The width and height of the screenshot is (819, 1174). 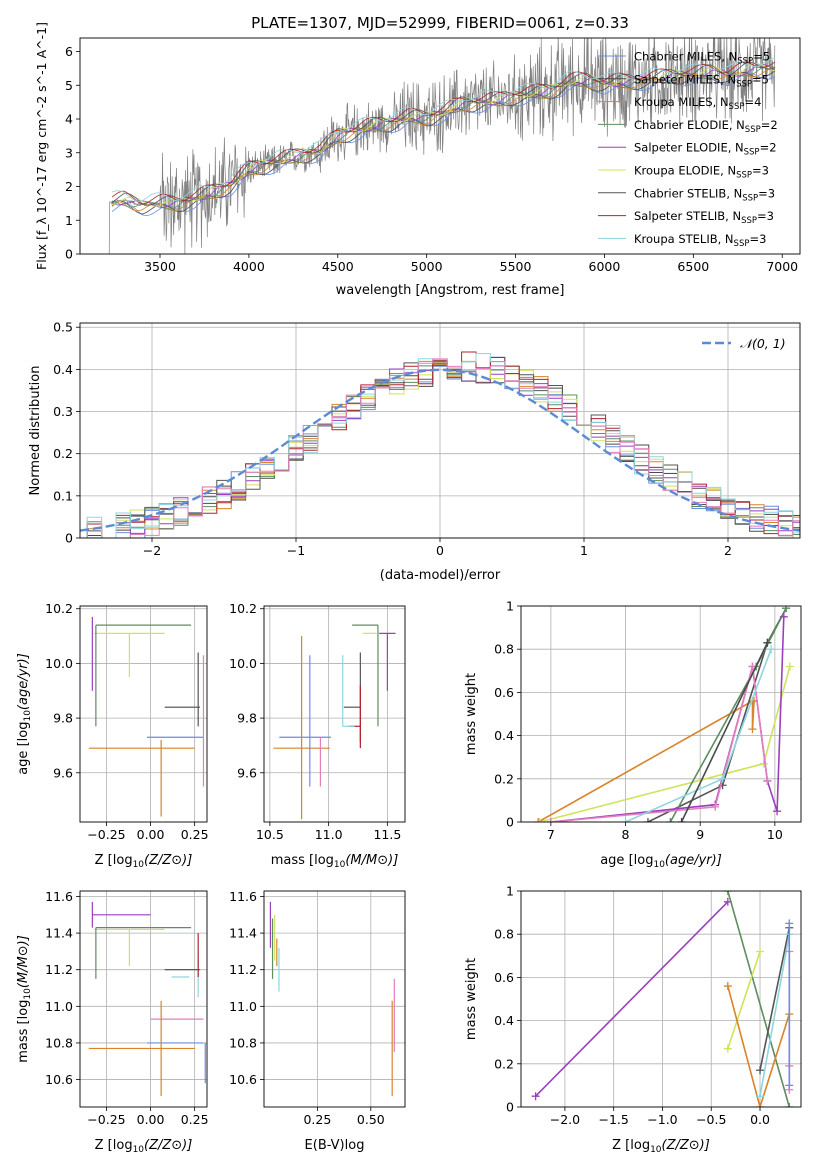 What do you see at coordinates (59, 1006) in the screenshot?
I see `y-tick-label: 11.0` at bounding box center [59, 1006].